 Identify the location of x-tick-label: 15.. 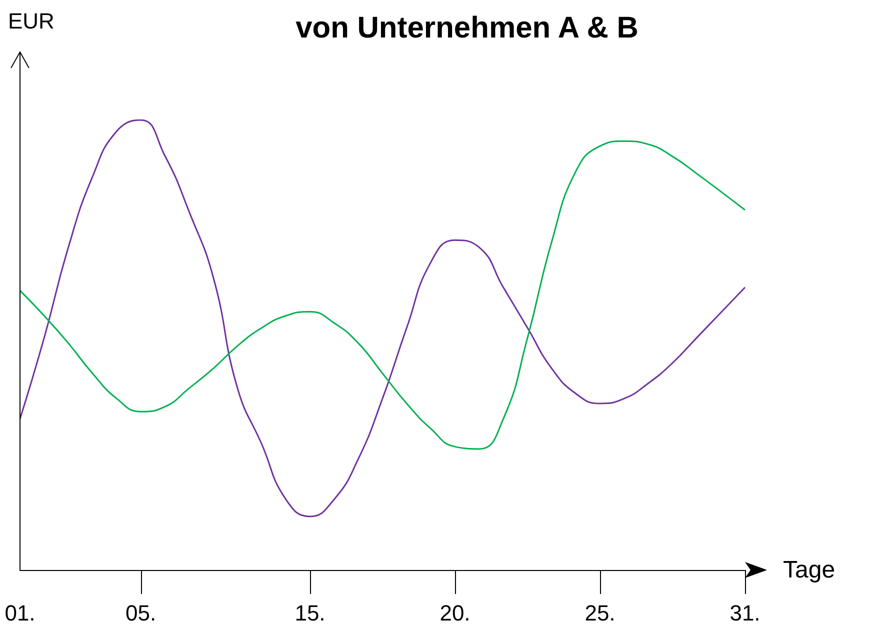
(310, 613).